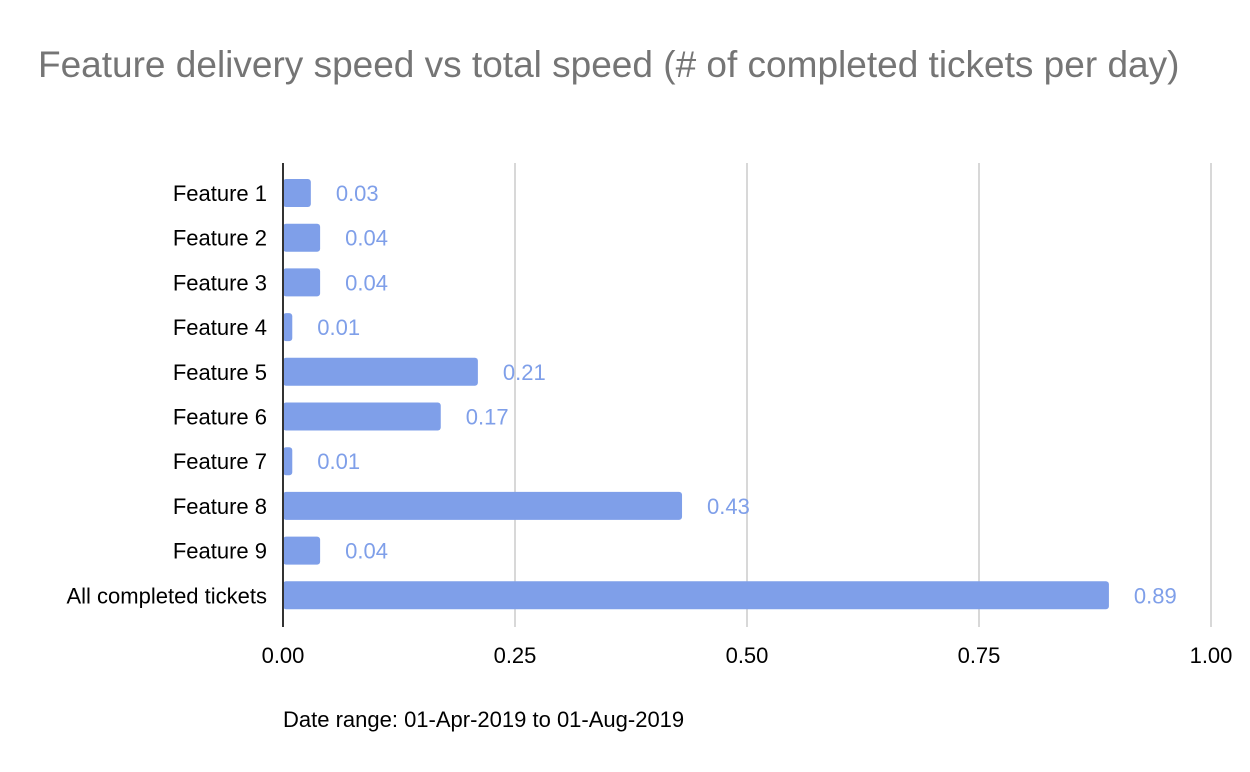  What do you see at coordinates (220, 327) in the screenshot?
I see `category-label: Feature 4` at bounding box center [220, 327].